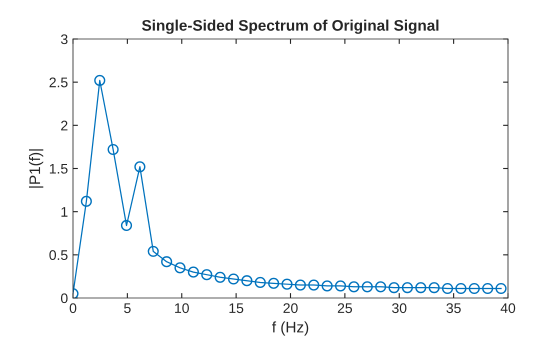 The width and height of the screenshot is (560, 337). Describe the element at coordinates (453, 308) in the screenshot. I see `x-tick-label: 35` at that location.